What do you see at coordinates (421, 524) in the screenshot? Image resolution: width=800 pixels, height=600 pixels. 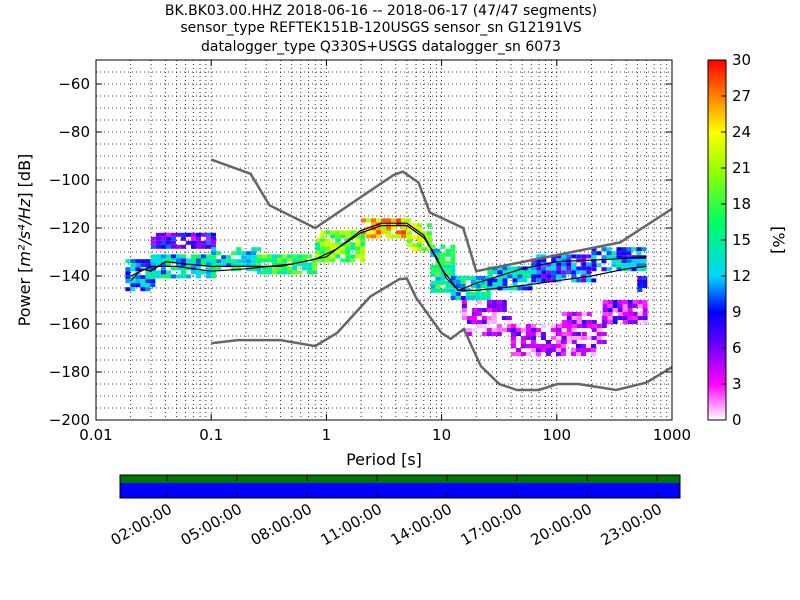 I see `timeline-tick-label: 14:00:00` at bounding box center [421, 524].